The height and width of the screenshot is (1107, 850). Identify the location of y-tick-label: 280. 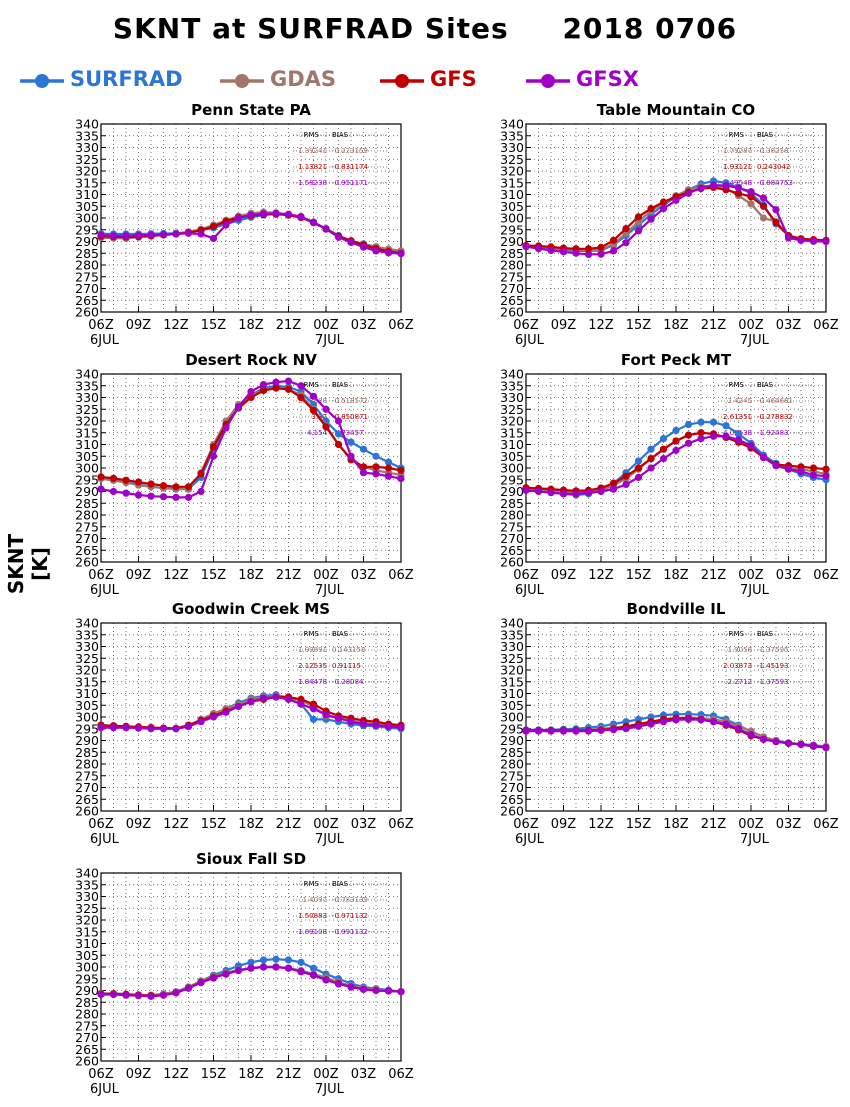
(512, 265).